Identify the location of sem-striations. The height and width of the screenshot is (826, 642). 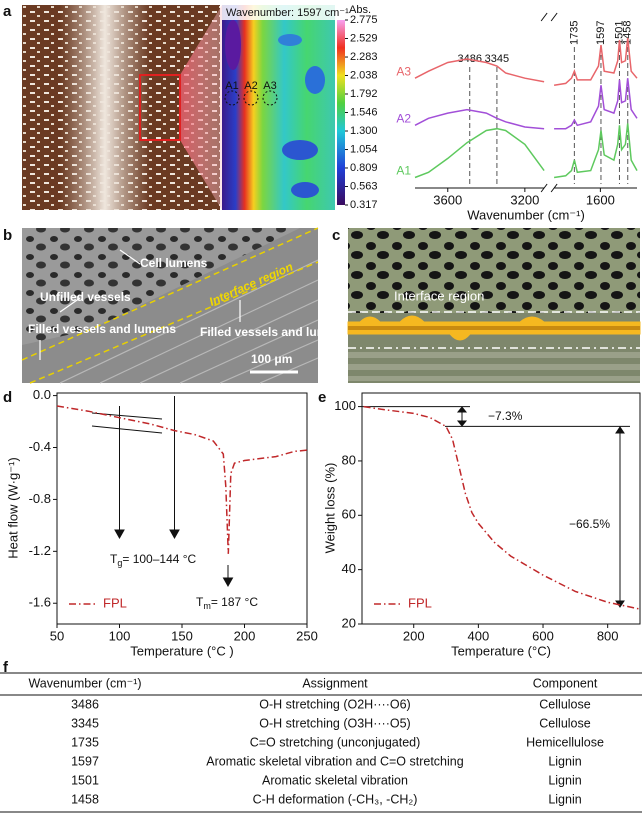
(189, 321).